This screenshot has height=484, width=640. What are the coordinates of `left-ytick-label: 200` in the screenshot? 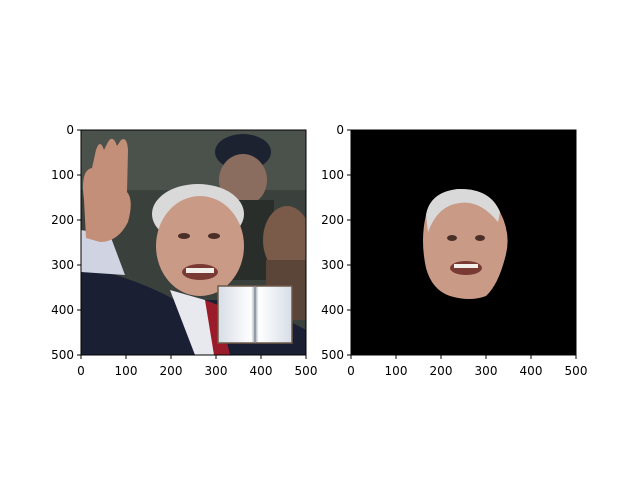 It's located at (62, 220).